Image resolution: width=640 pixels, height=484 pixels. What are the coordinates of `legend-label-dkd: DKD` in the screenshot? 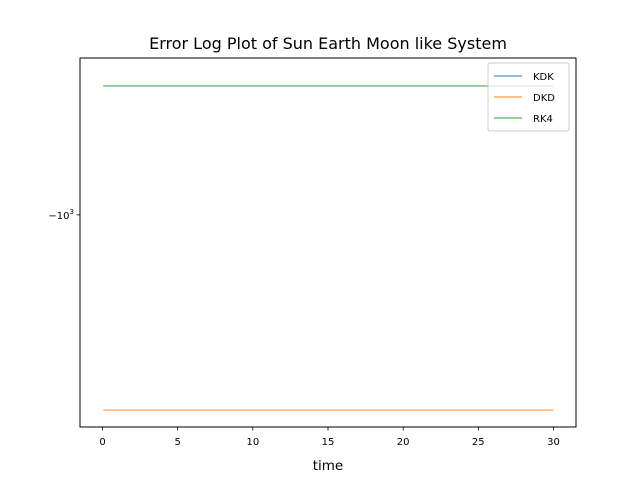 It's located at (544, 98).